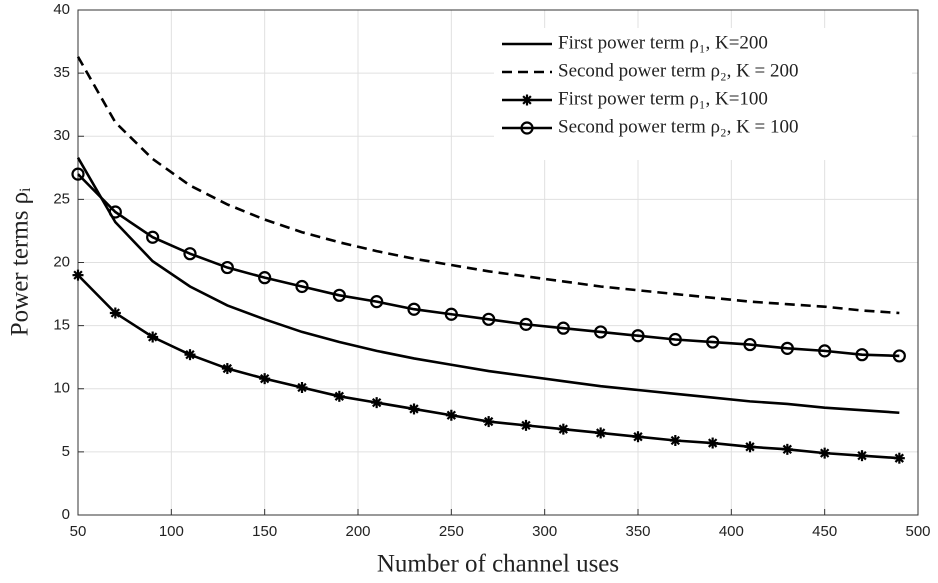 The height and width of the screenshot is (583, 938). I want to click on legend-box, so click(703, 94).